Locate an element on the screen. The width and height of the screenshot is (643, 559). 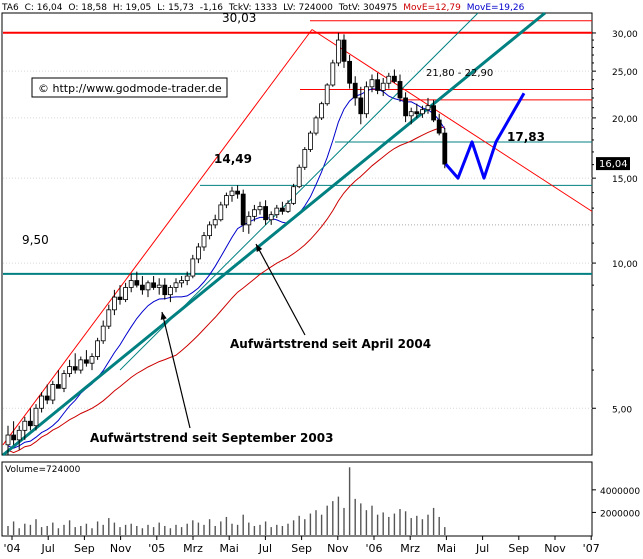
x-tick-label-14: Sep is located at coordinates (518, 548).